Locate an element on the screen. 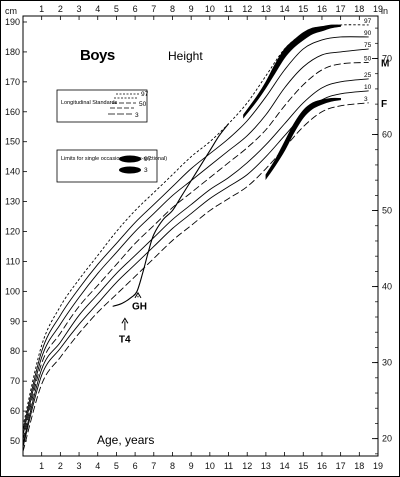 The height and width of the screenshot is (477, 400). x-tick-label-top-18: 18 is located at coordinates (359, 9).